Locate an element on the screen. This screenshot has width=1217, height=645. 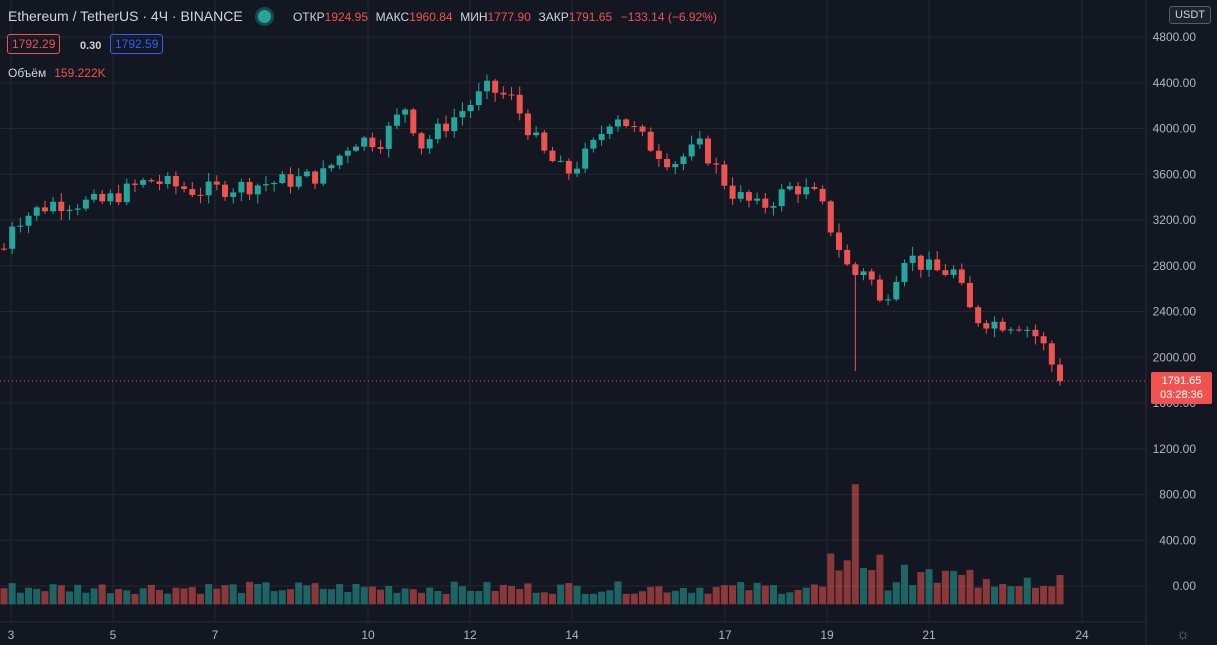
last-price-tag: 1791.65 03:28:36 is located at coordinates (1181, 388).